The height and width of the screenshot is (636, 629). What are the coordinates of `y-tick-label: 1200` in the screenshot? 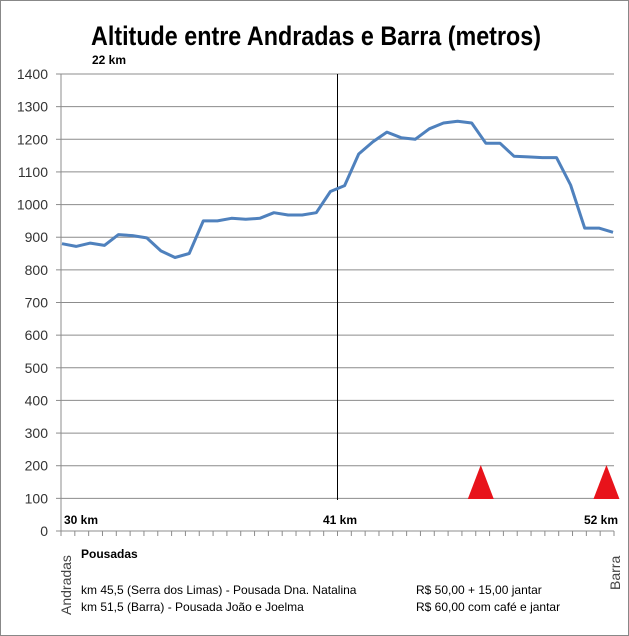 It's located at (32, 139).